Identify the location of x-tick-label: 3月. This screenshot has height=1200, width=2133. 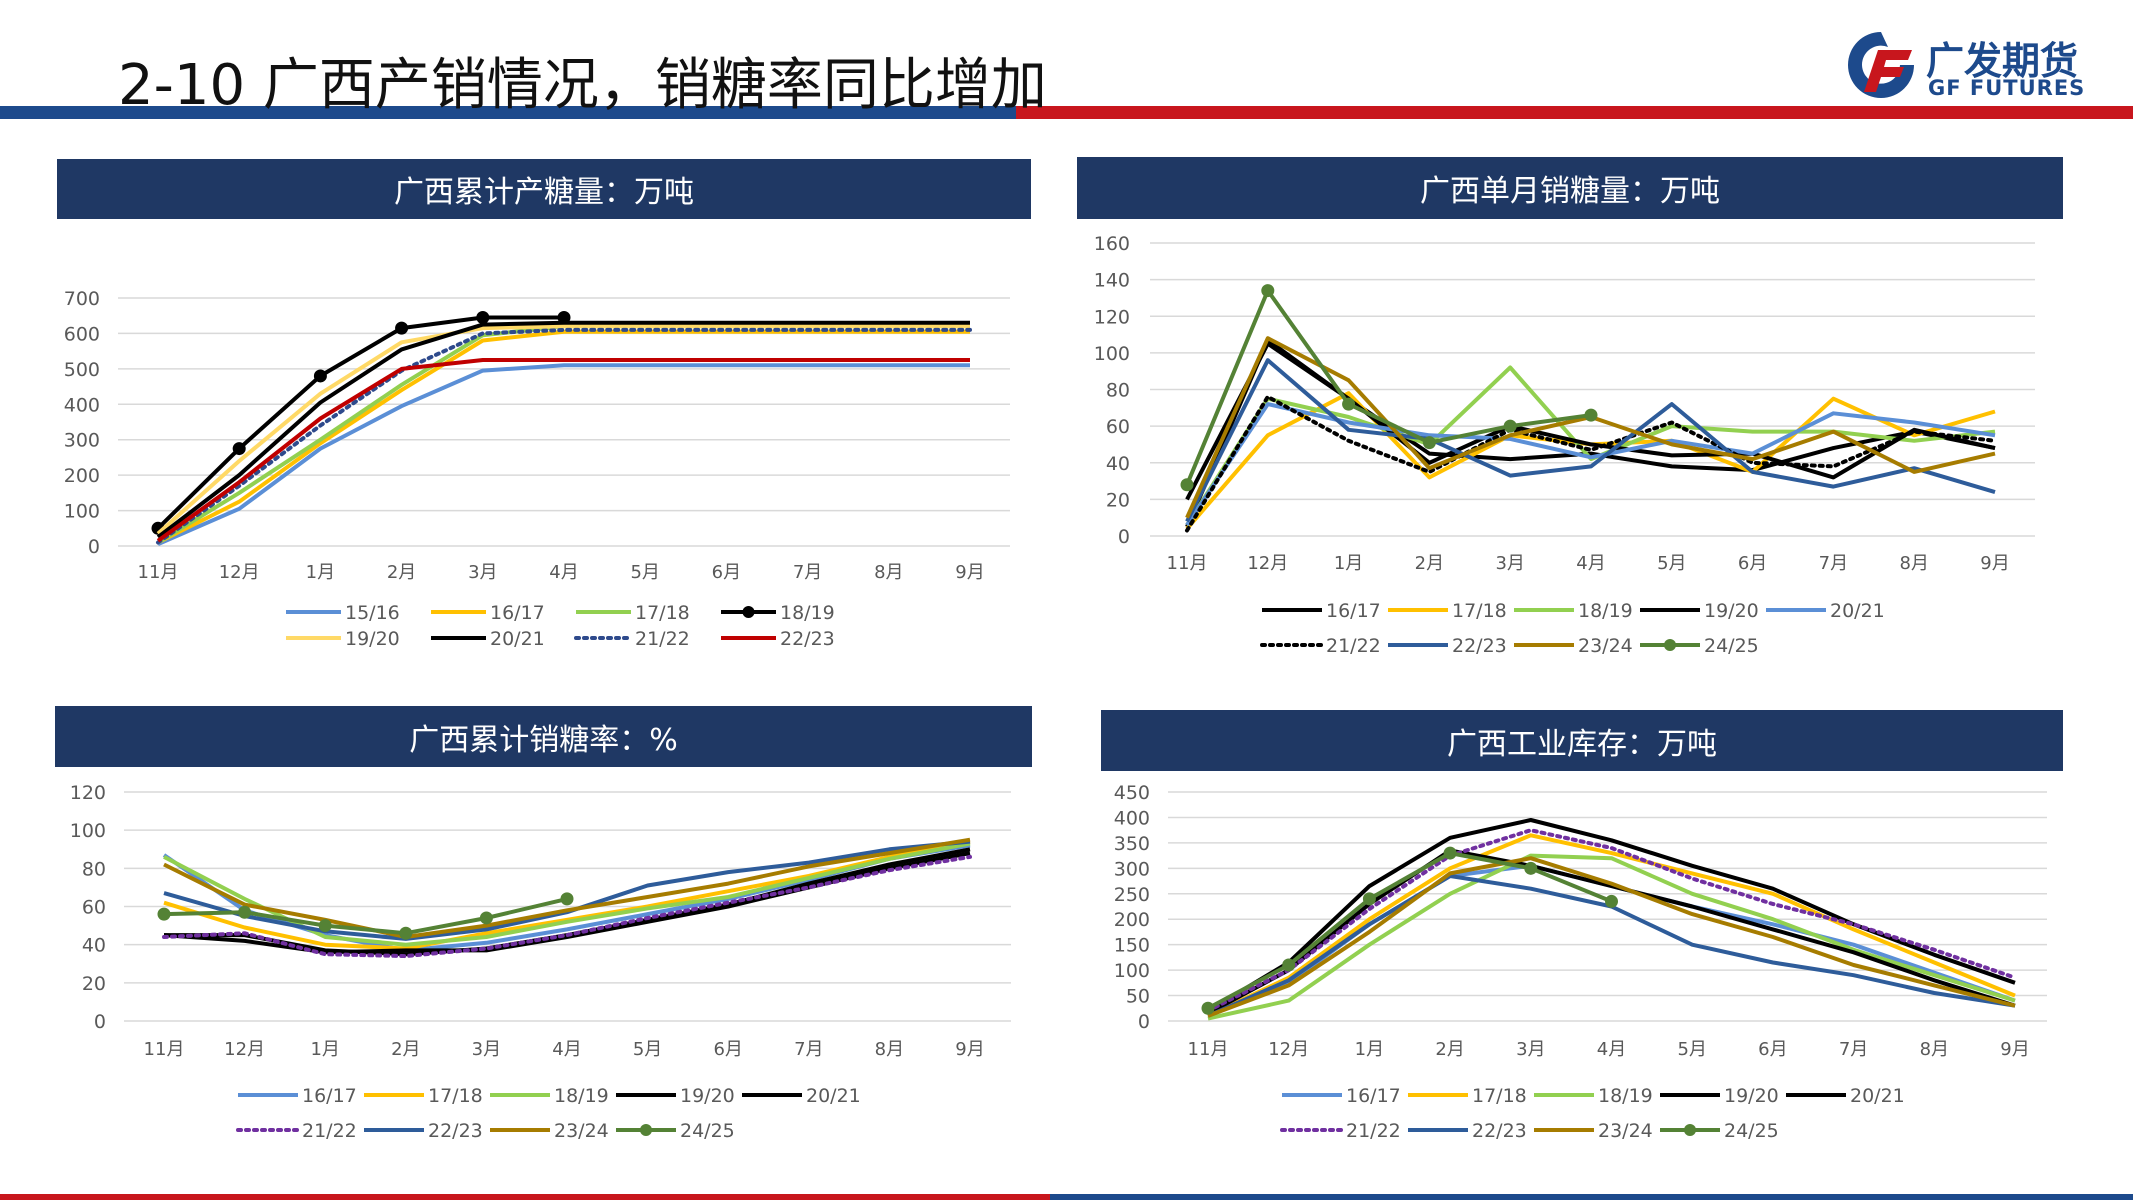
(482, 572).